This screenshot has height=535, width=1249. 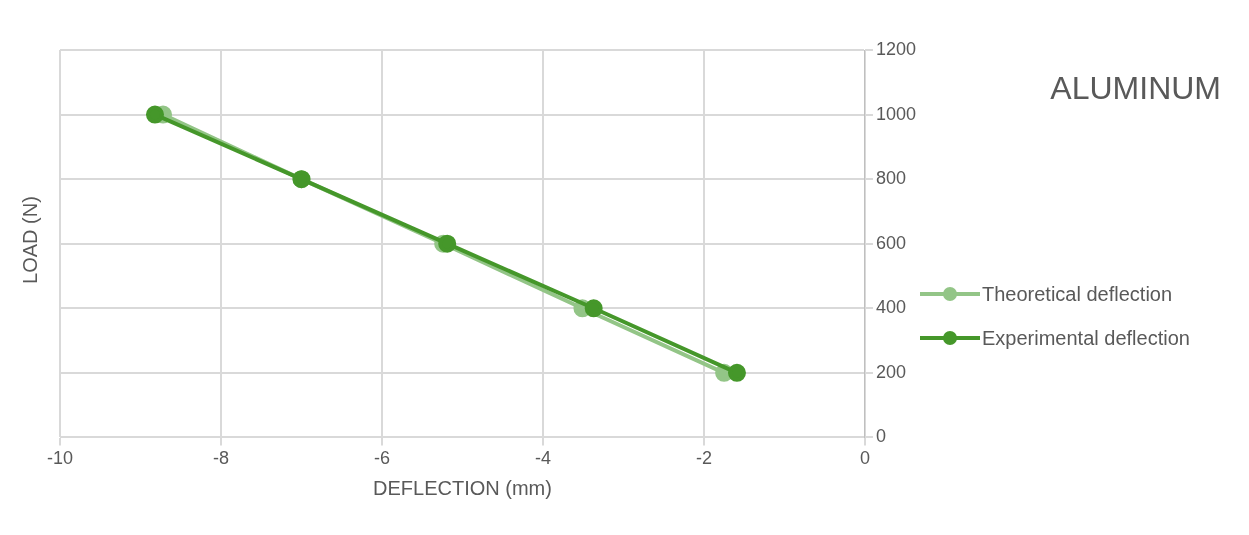 I want to click on y-tick-label: 0, so click(x=880, y=436).